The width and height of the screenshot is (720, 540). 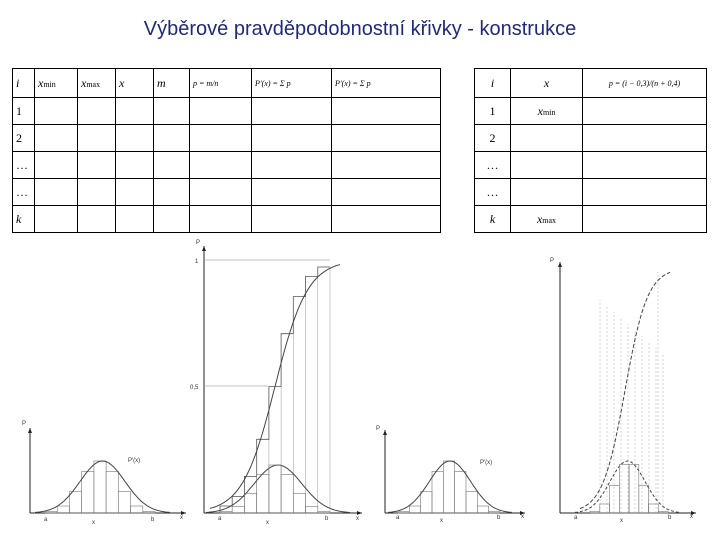 What do you see at coordinates (670, 518) in the screenshot?
I see `right-chart-tick-b: b` at bounding box center [670, 518].